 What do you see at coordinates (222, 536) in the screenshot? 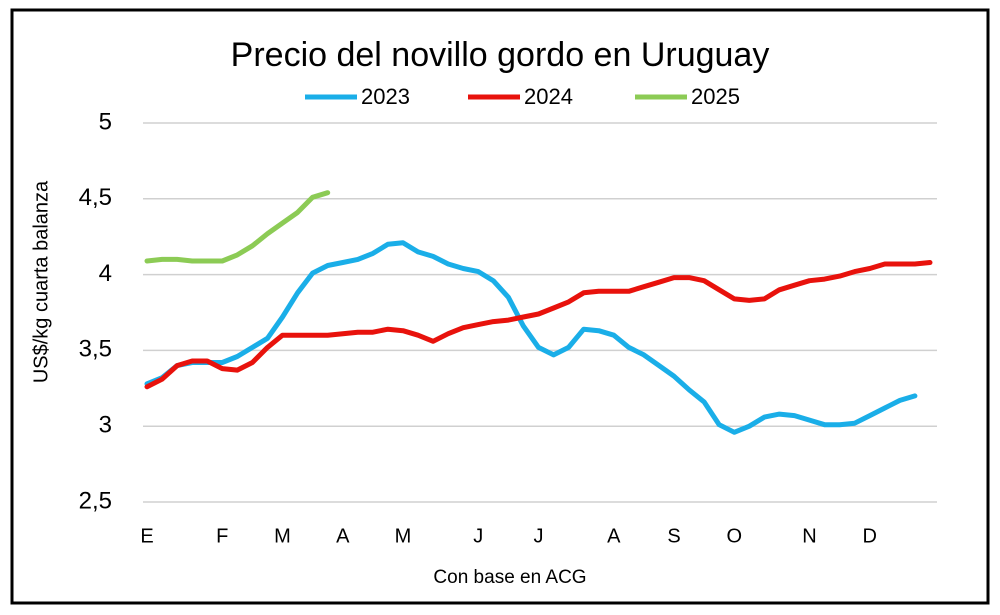
I see `x-tick-label: F` at bounding box center [222, 536].